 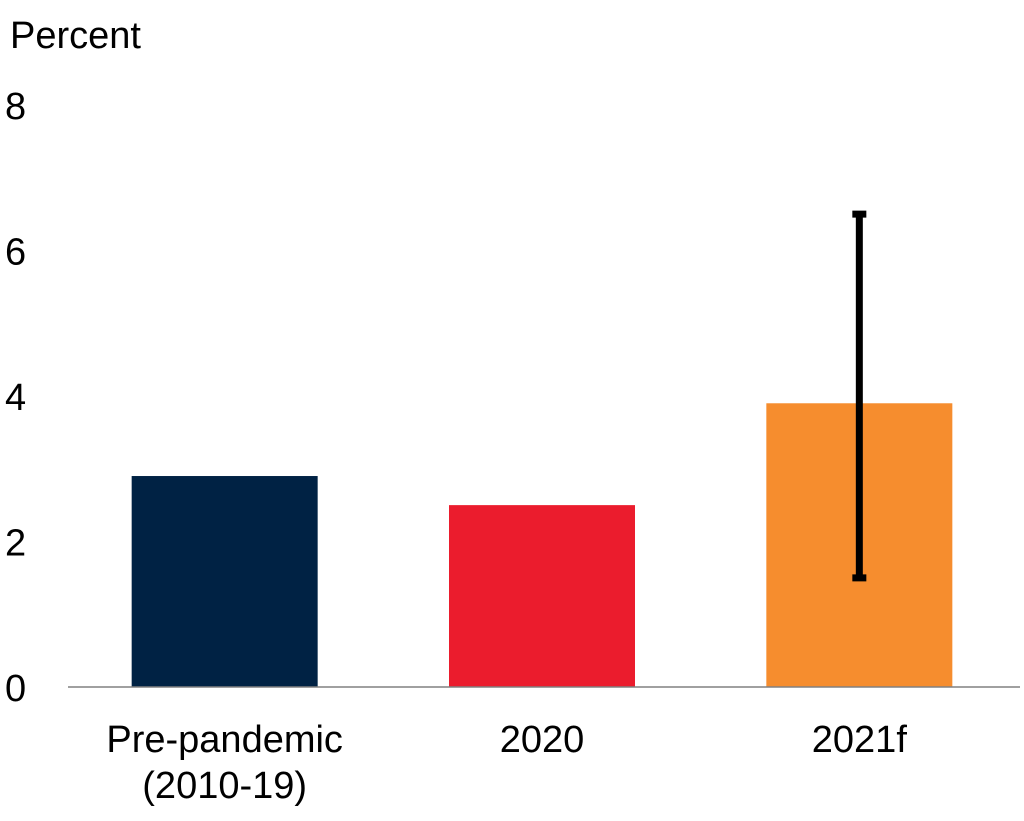 I want to click on y-axis-label: Percent, so click(x=75, y=36).